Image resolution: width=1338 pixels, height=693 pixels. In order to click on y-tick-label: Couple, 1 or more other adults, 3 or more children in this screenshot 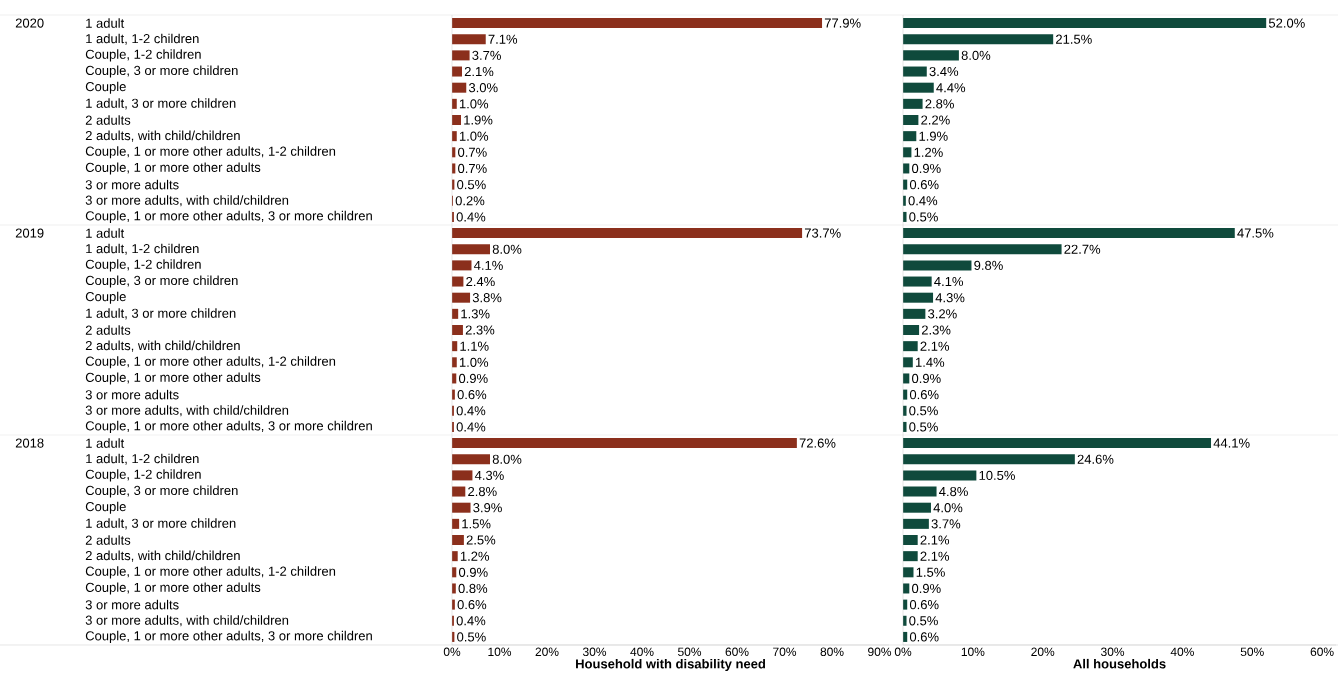, I will do `click(228, 636)`.